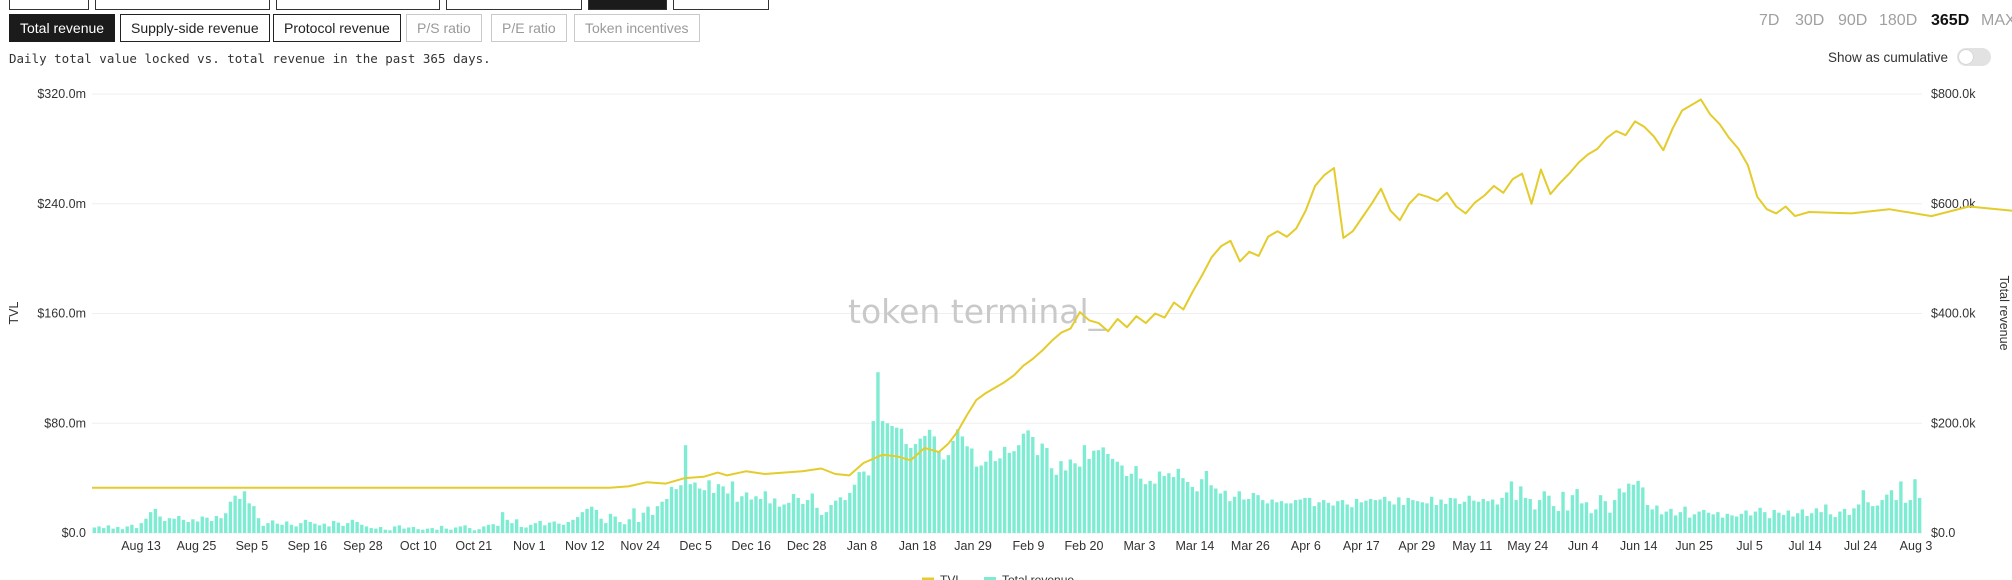 The image size is (2012, 580). What do you see at coordinates (695, 546) in the screenshot?
I see `x-tick-label: Dec 5` at bounding box center [695, 546].